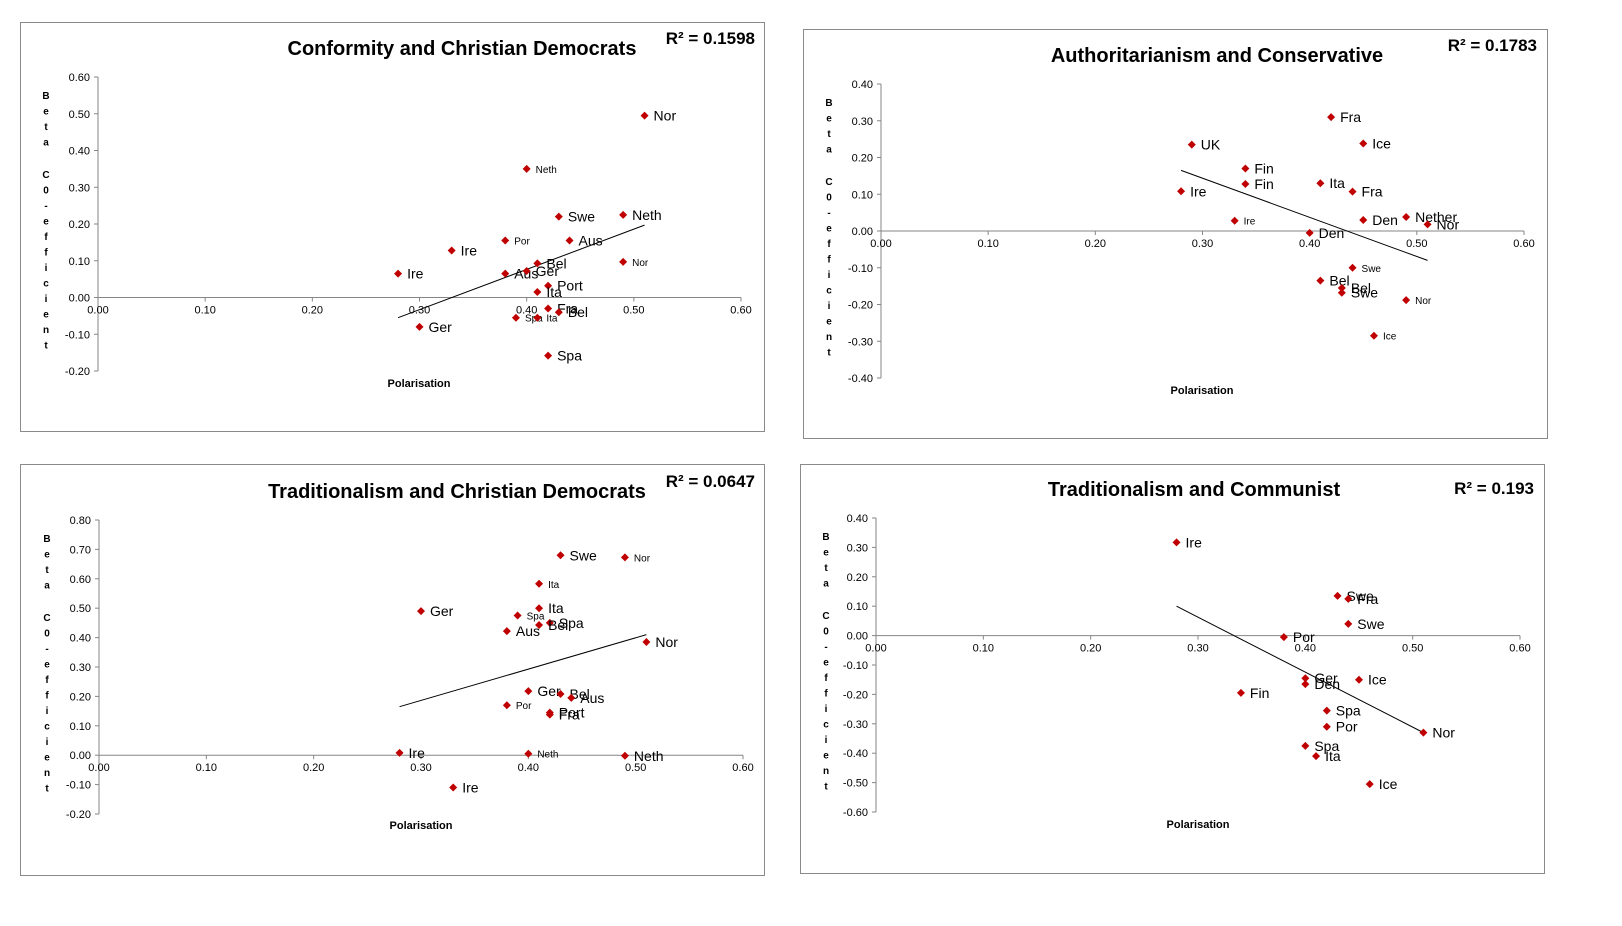 The image size is (1622, 926). What do you see at coordinates (79, 115) in the screenshot?
I see `y-tick-label: 0.50` at bounding box center [79, 115].